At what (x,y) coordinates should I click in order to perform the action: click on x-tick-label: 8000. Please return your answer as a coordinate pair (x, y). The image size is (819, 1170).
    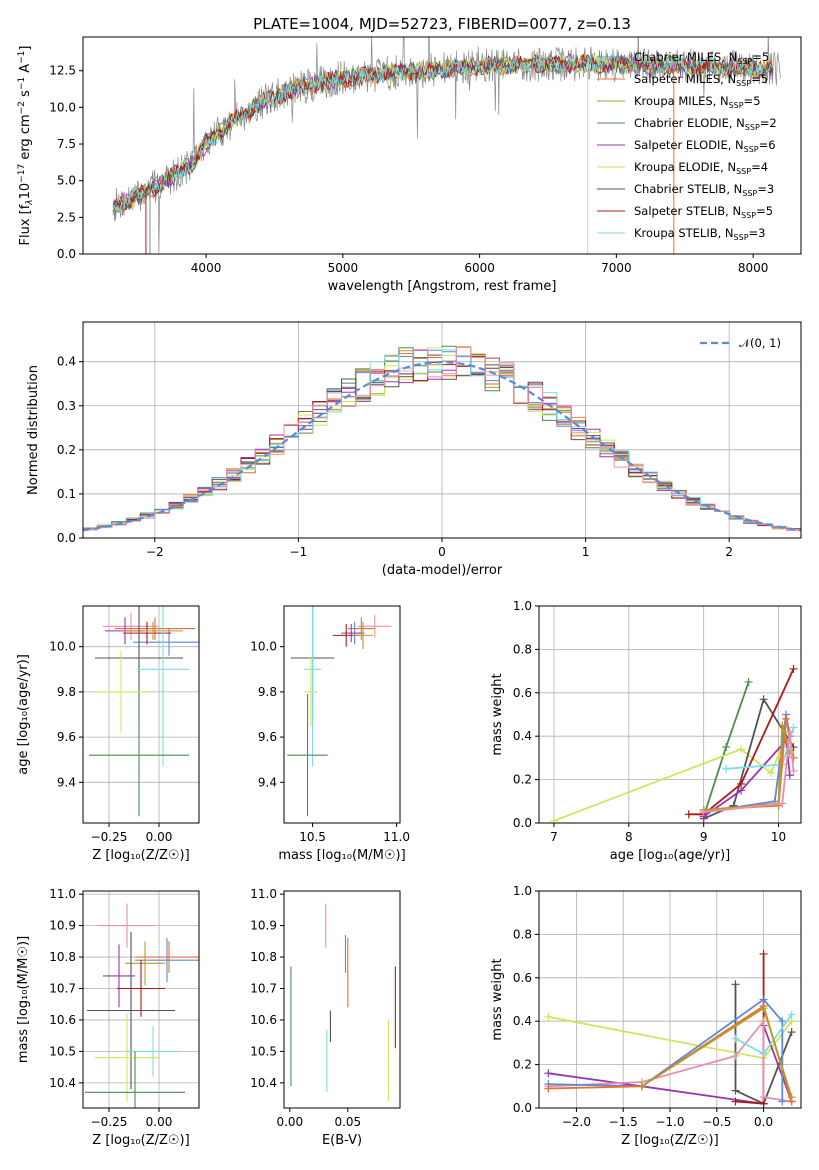
    Looking at the image, I should click on (753, 268).